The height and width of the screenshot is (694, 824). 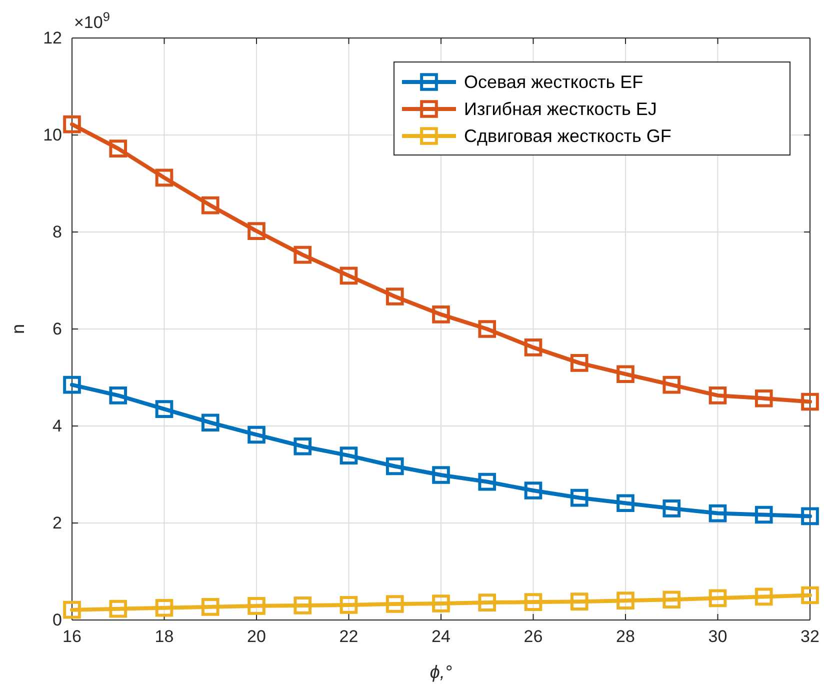 I want to click on legend-label: Изгибная жесткость EJ, so click(x=560, y=109).